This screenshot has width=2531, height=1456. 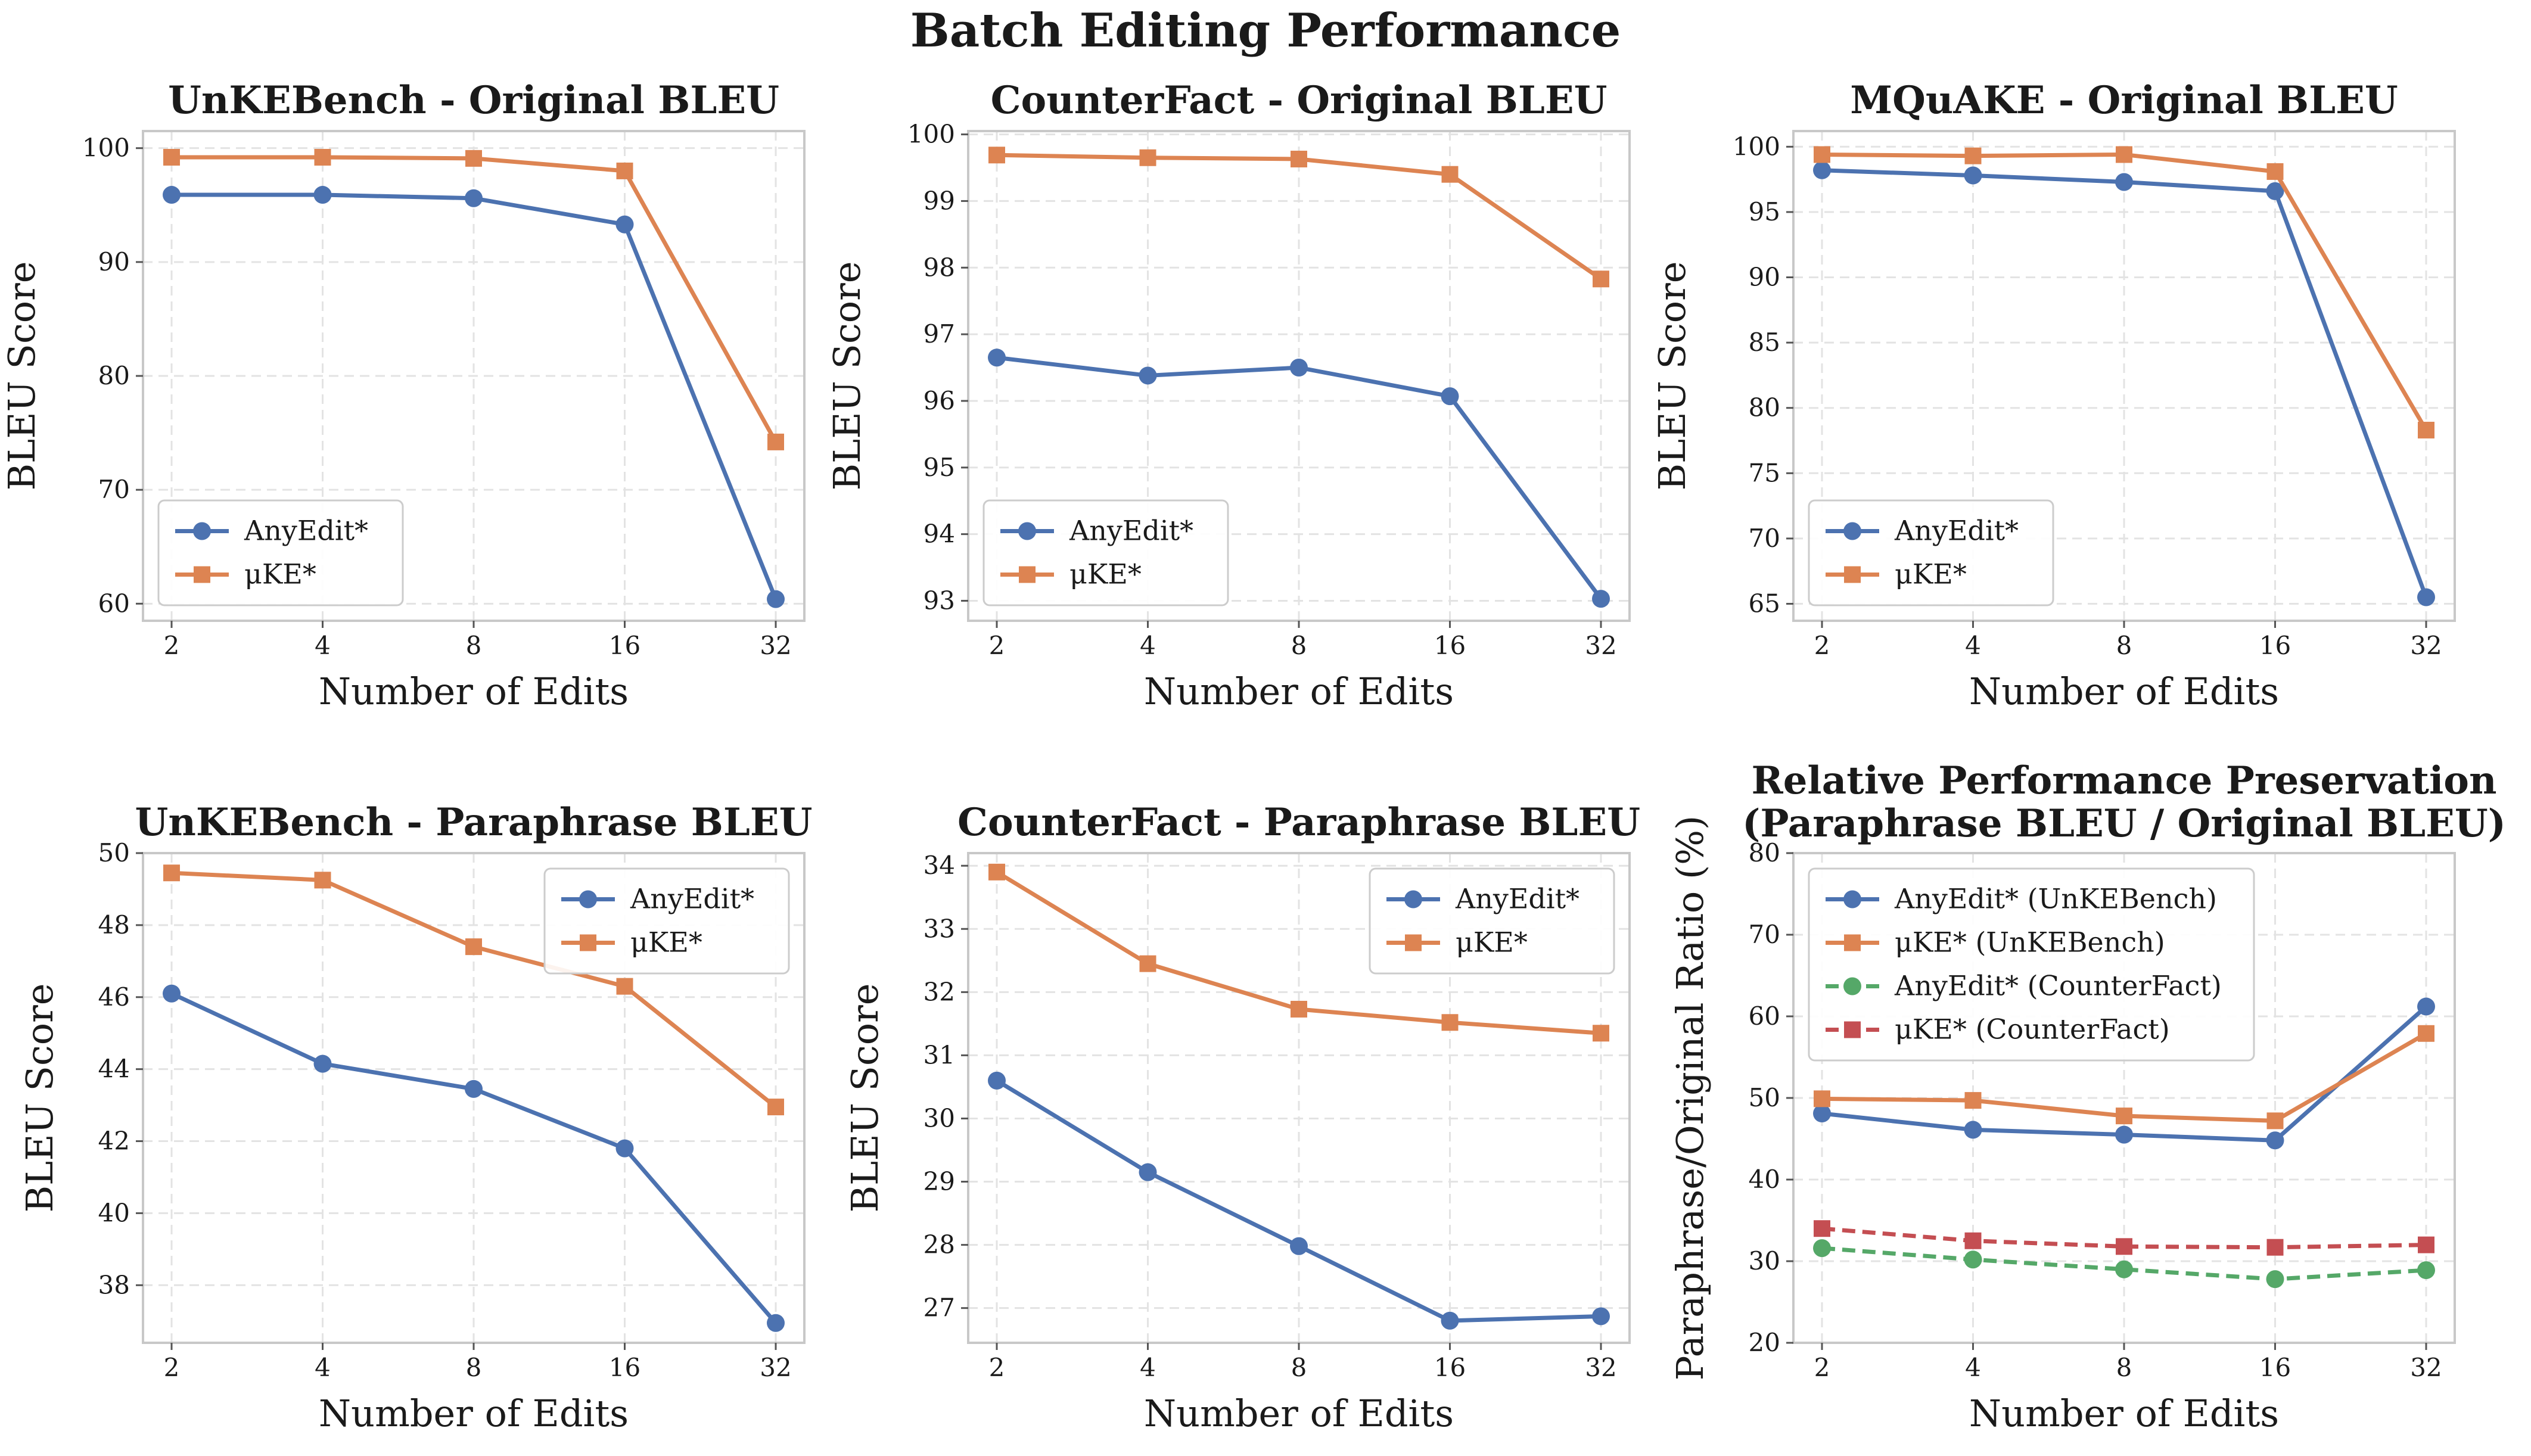 What do you see at coordinates (474, 822) in the screenshot?
I see `subplot-title: UnKEBench - Paraphrase BLEU` at bounding box center [474, 822].